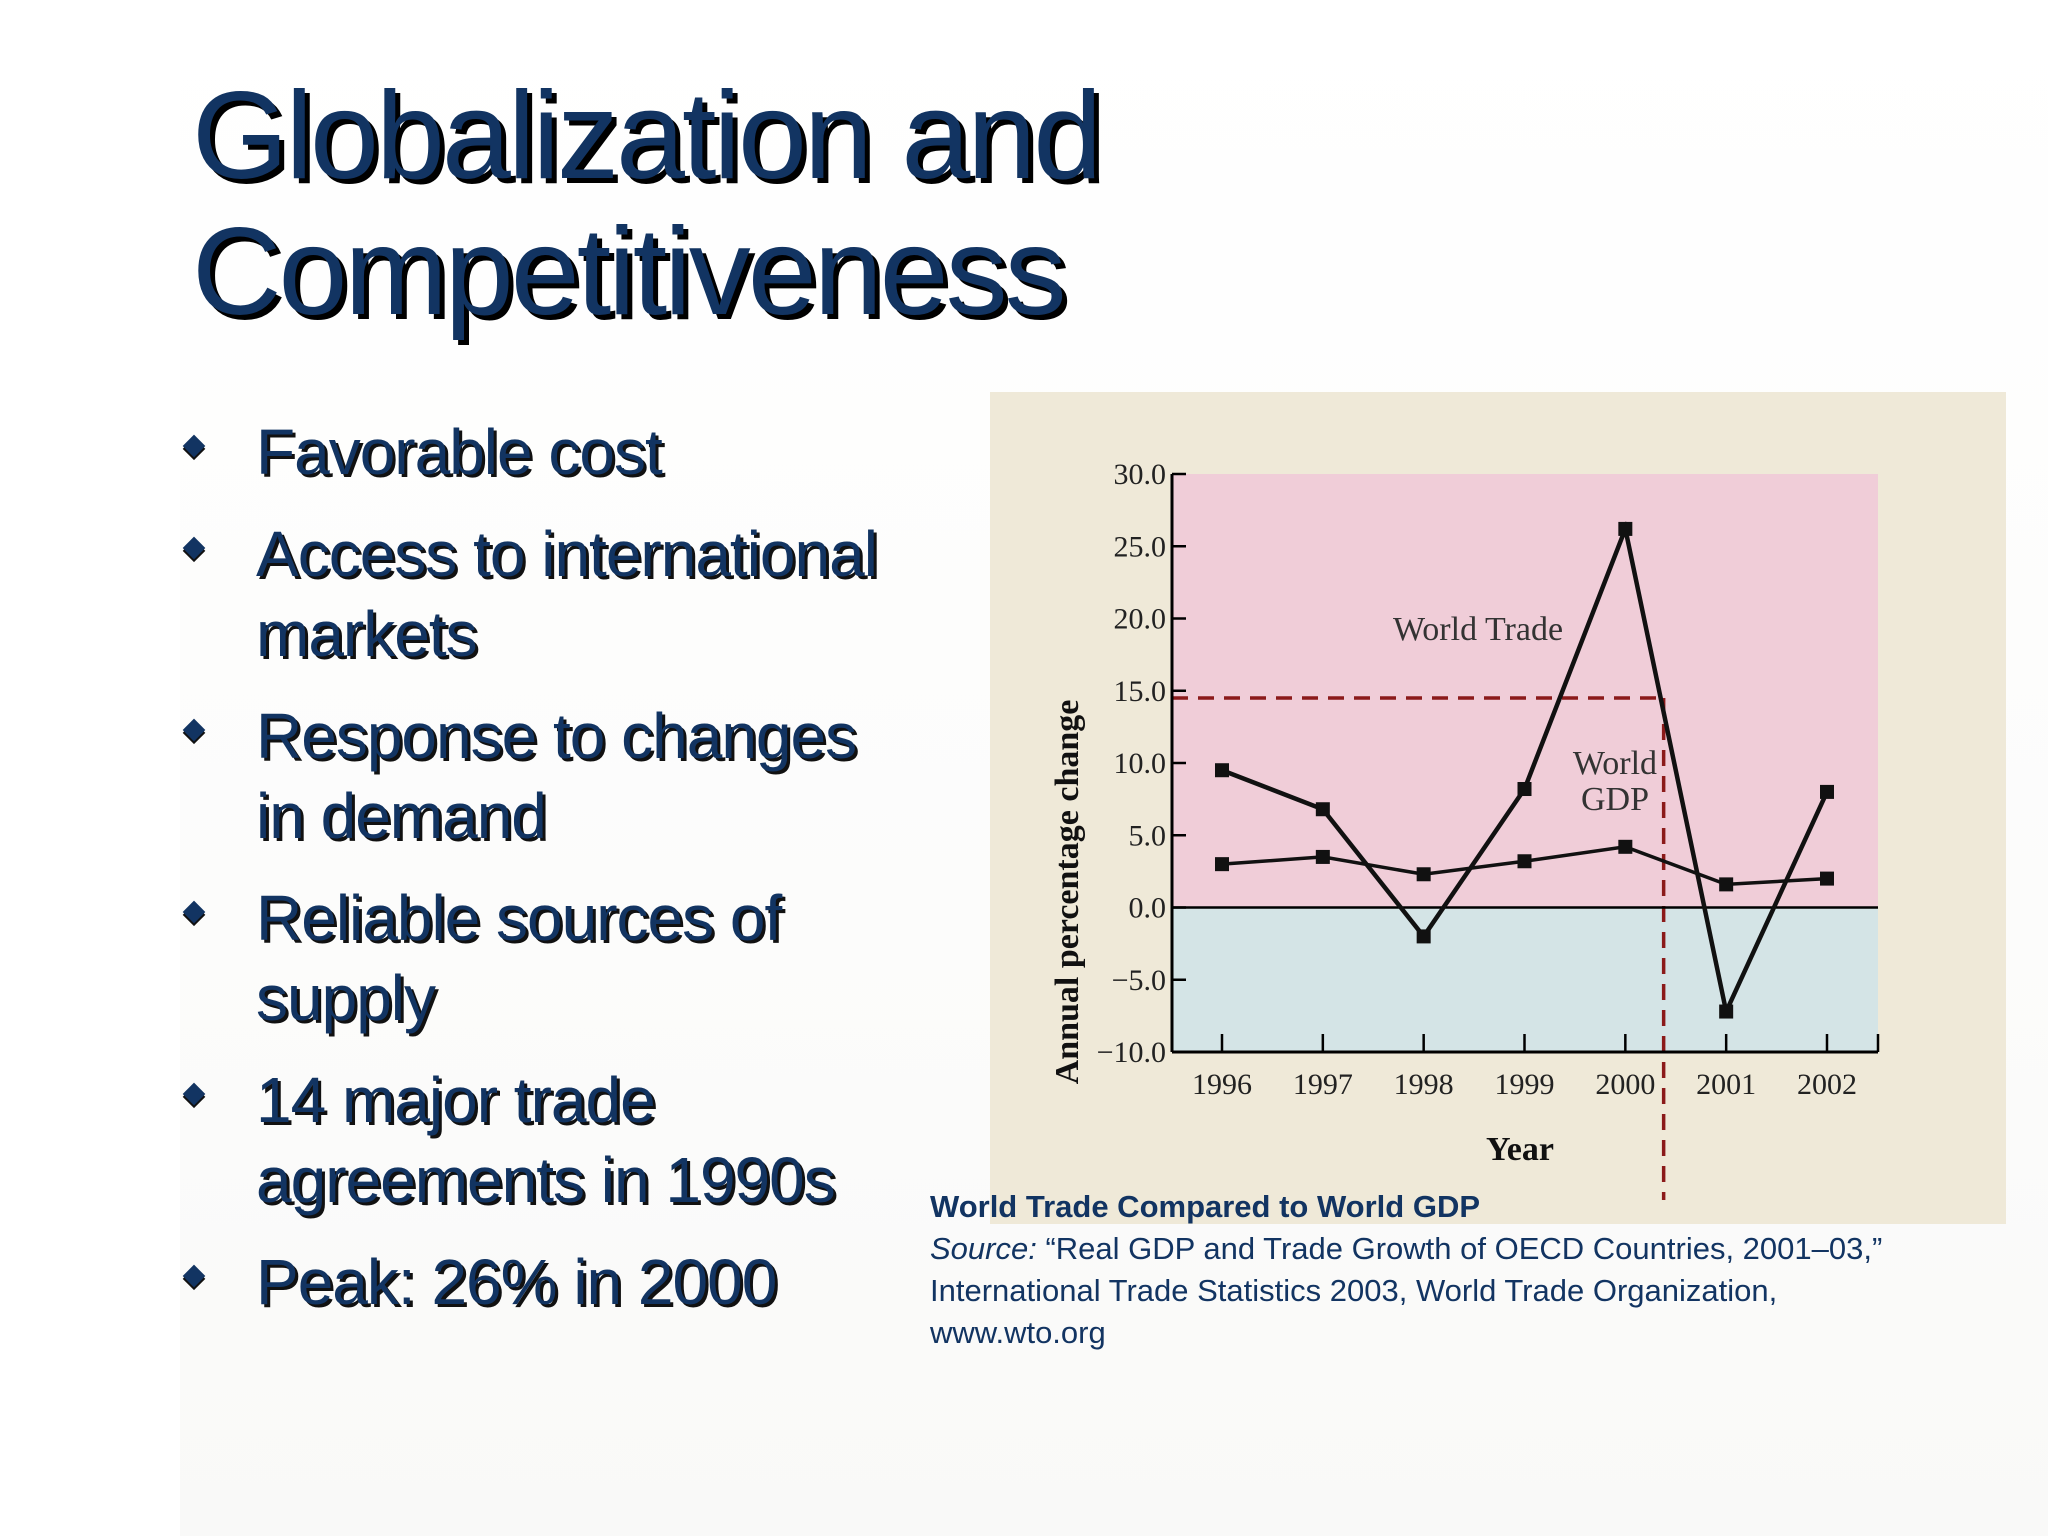 The height and width of the screenshot is (1536, 2048). What do you see at coordinates (1615, 763) in the screenshot?
I see `series-label-world-gdp-line1: World` at bounding box center [1615, 763].